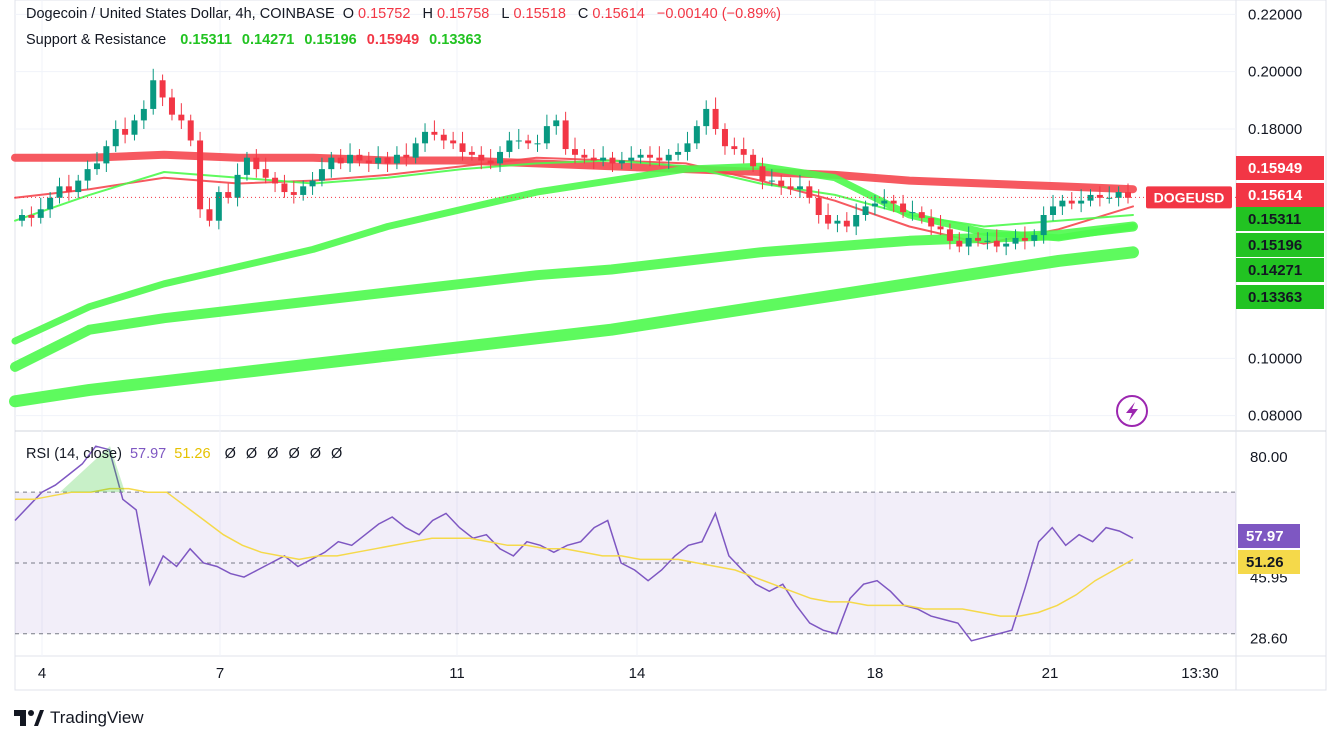 This screenshot has width=1341, height=745. I want to click on price-label-4: 0.14271, so click(1275, 270).